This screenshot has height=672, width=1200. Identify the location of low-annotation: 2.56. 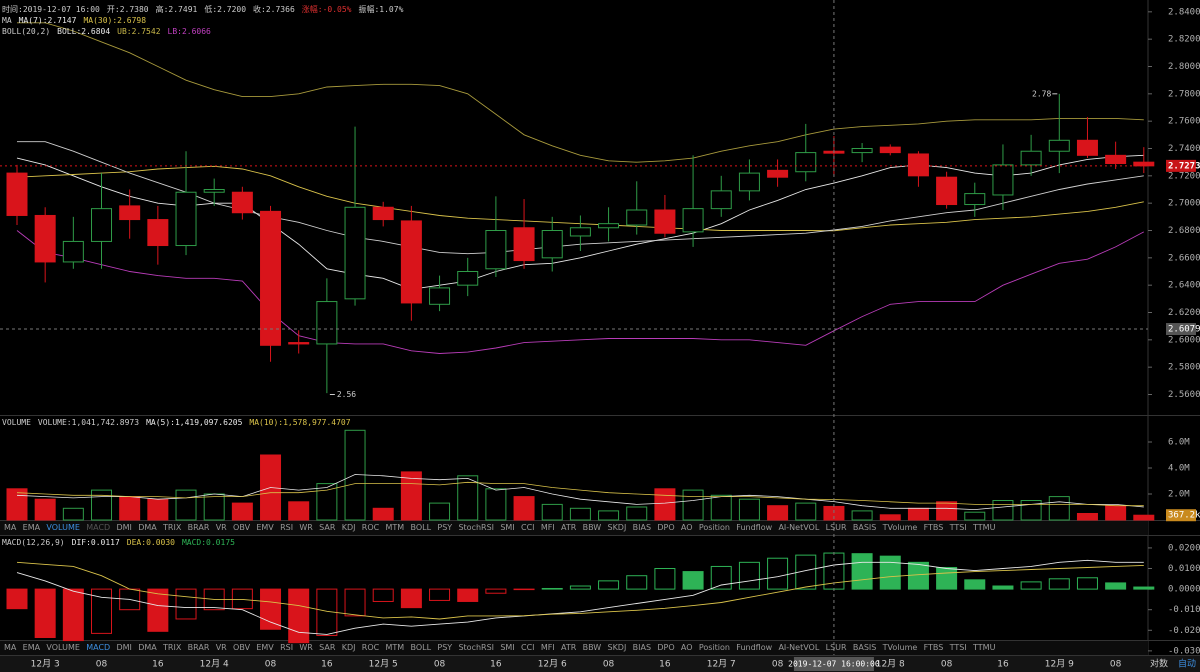
(346, 394).